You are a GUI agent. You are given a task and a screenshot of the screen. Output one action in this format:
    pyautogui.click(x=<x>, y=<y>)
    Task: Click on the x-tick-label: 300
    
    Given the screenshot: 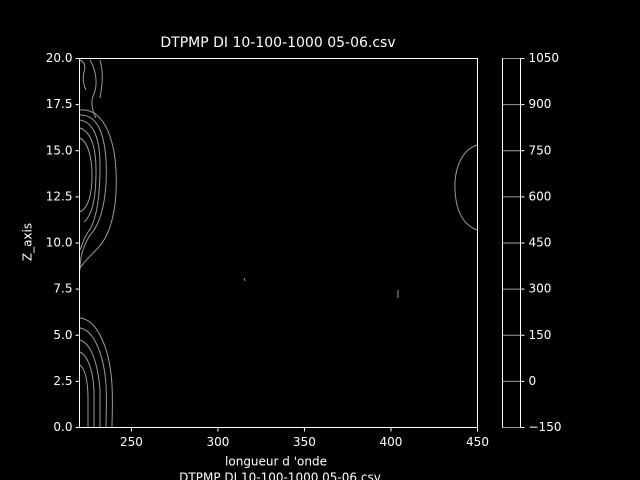 What is the action you would take?
    pyautogui.click(x=217, y=442)
    